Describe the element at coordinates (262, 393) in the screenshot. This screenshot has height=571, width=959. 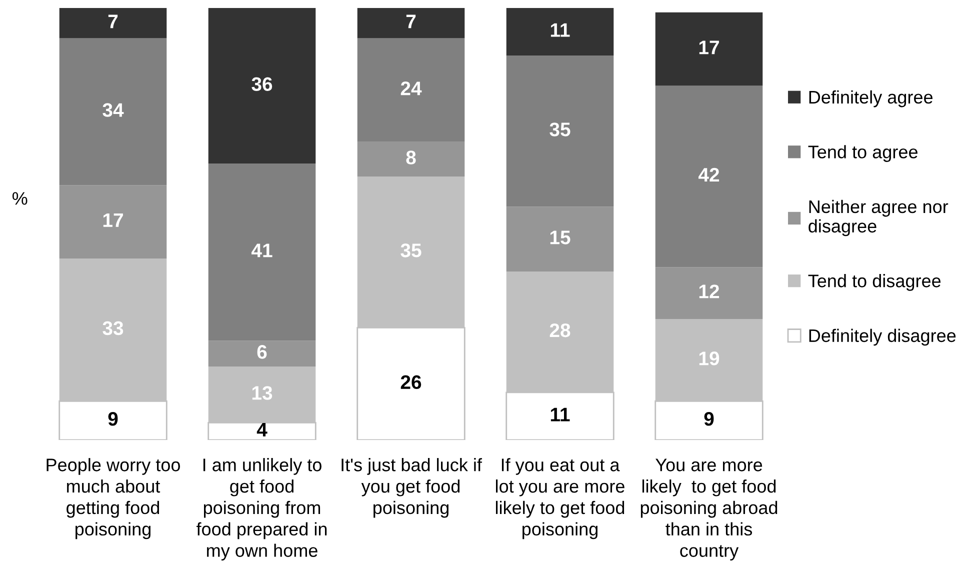
I see `data-label: 13` at that location.